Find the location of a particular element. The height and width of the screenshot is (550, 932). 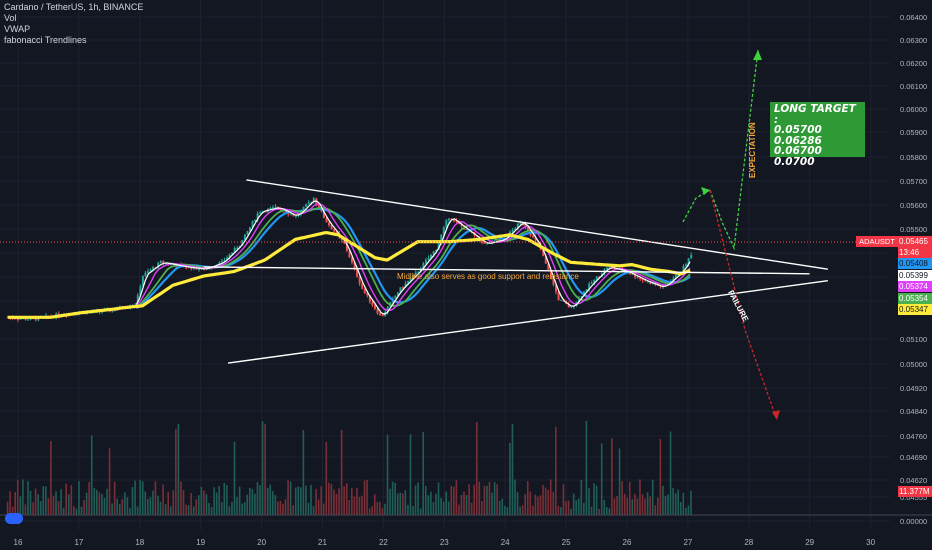

indicator-value-tag: 0.05347 is located at coordinates (915, 309).